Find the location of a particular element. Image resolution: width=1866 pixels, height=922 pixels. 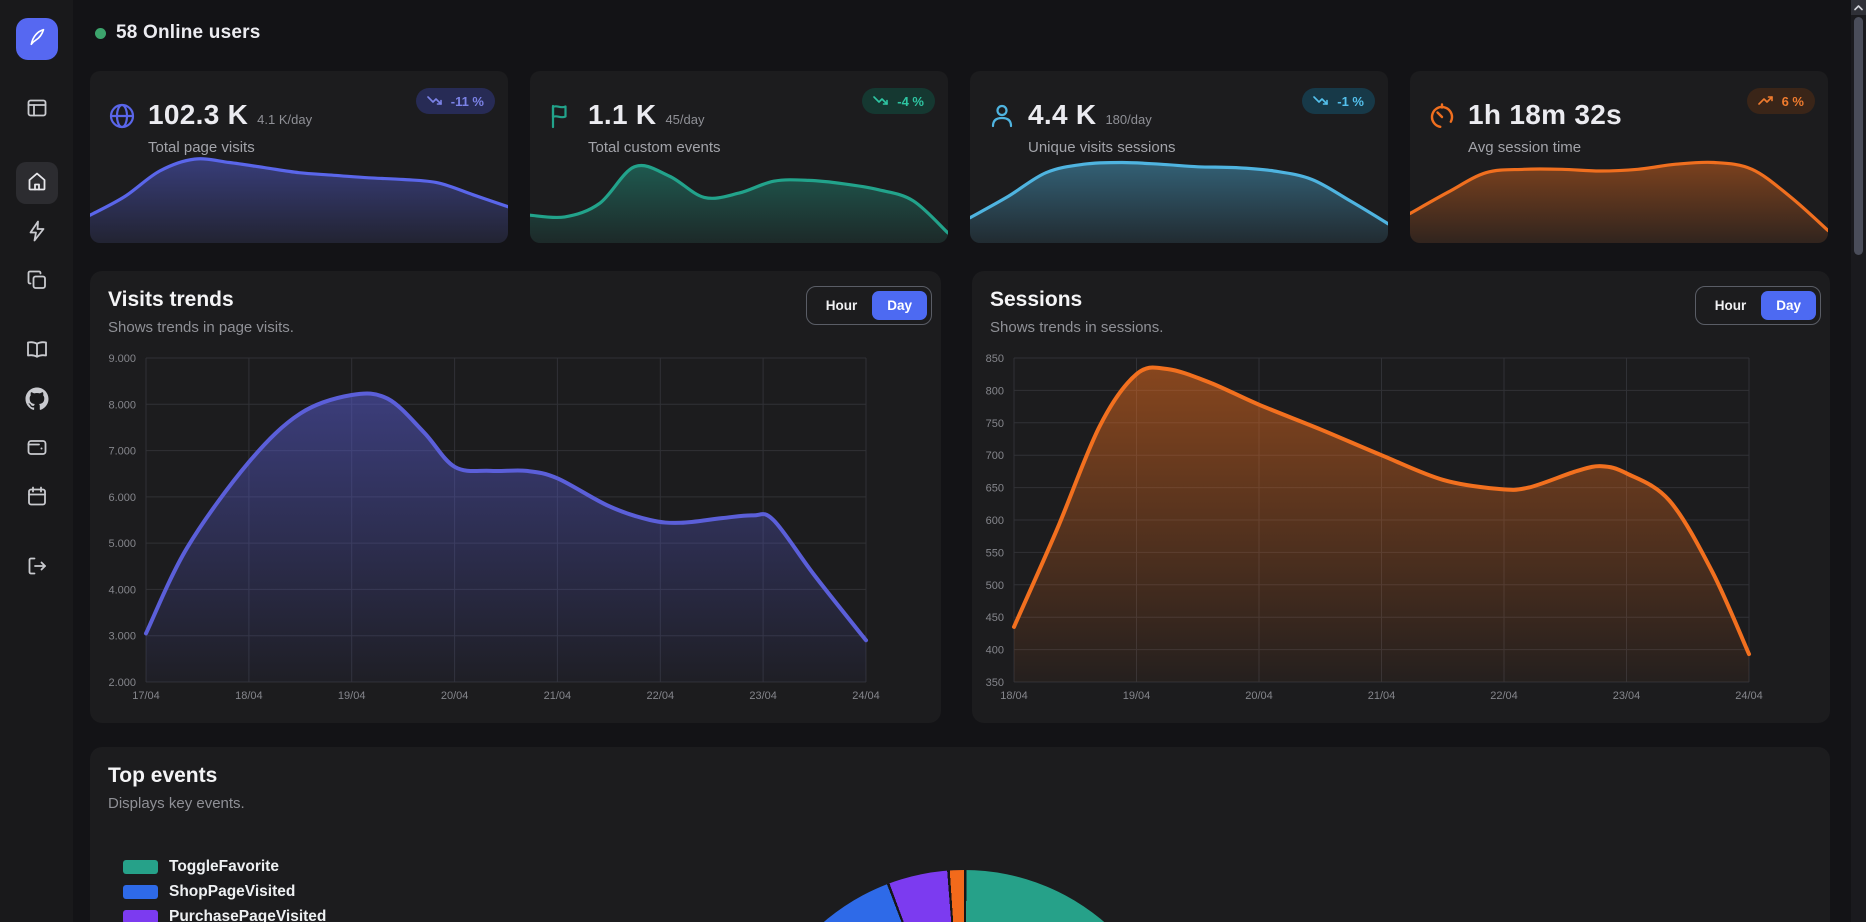

svg-text: 5.000 is located at coordinates (122, 544).